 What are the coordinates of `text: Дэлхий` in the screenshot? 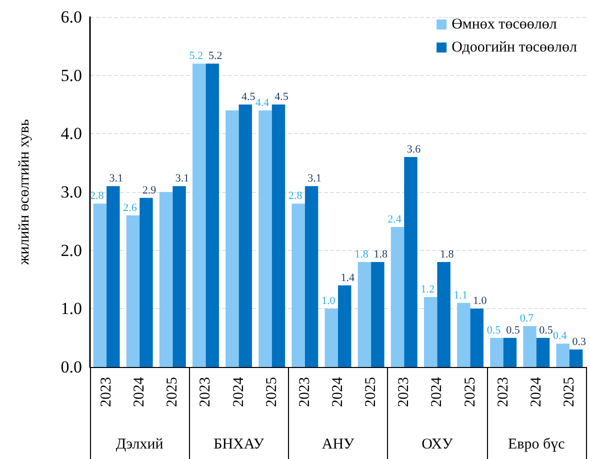 It's located at (140, 444).